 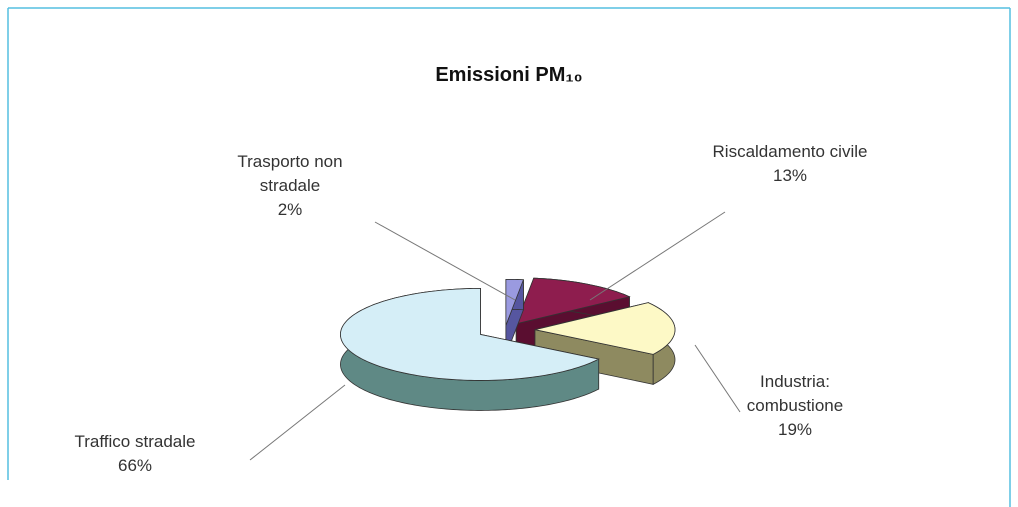 What do you see at coordinates (790, 164) in the screenshot?
I see `slice-label: Riscaldamento civile 13%` at bounding box center [790, 164].